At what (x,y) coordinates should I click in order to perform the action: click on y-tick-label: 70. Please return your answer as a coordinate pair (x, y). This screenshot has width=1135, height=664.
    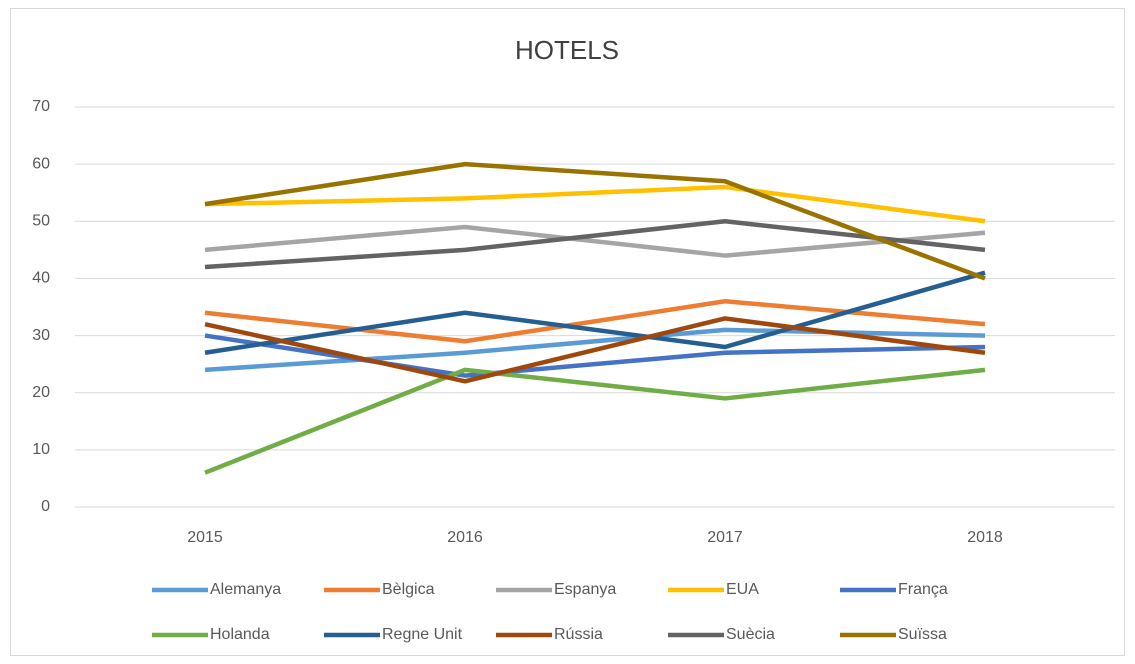
    Looking at the image, I should click on (41, 106).